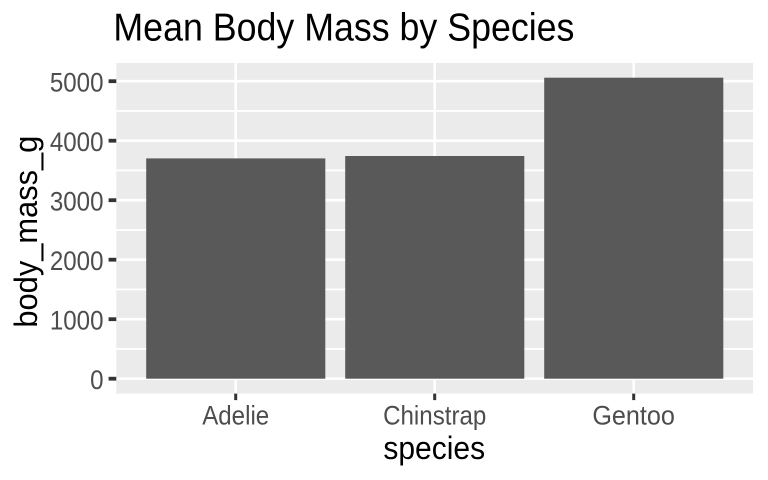  Describe the element at coordinates (633, 416) in the screenshot. I see `svg-text: Gentoo` at that location.